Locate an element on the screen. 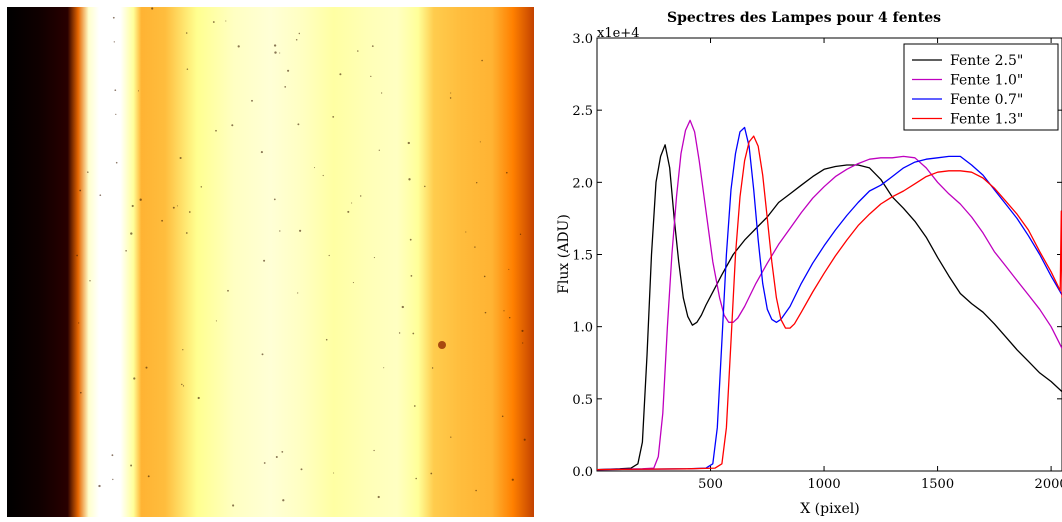 Image resolution: width=1062 pixels, height=522 pixels. legend-label-4: Fente 1.3" is located at coordinates (986, 120).